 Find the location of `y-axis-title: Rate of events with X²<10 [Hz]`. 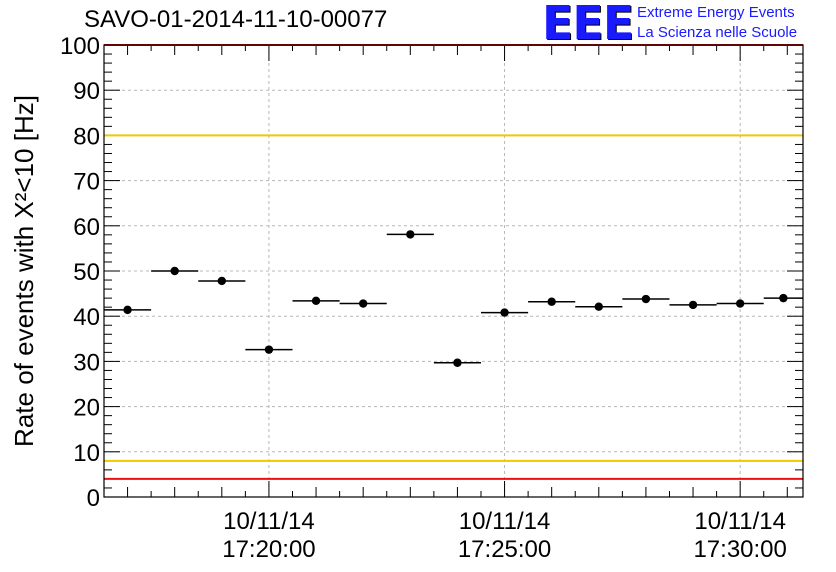

y-axis-title: Rate of events with X²<10 [Hz] is located at coordinates (24, 271).